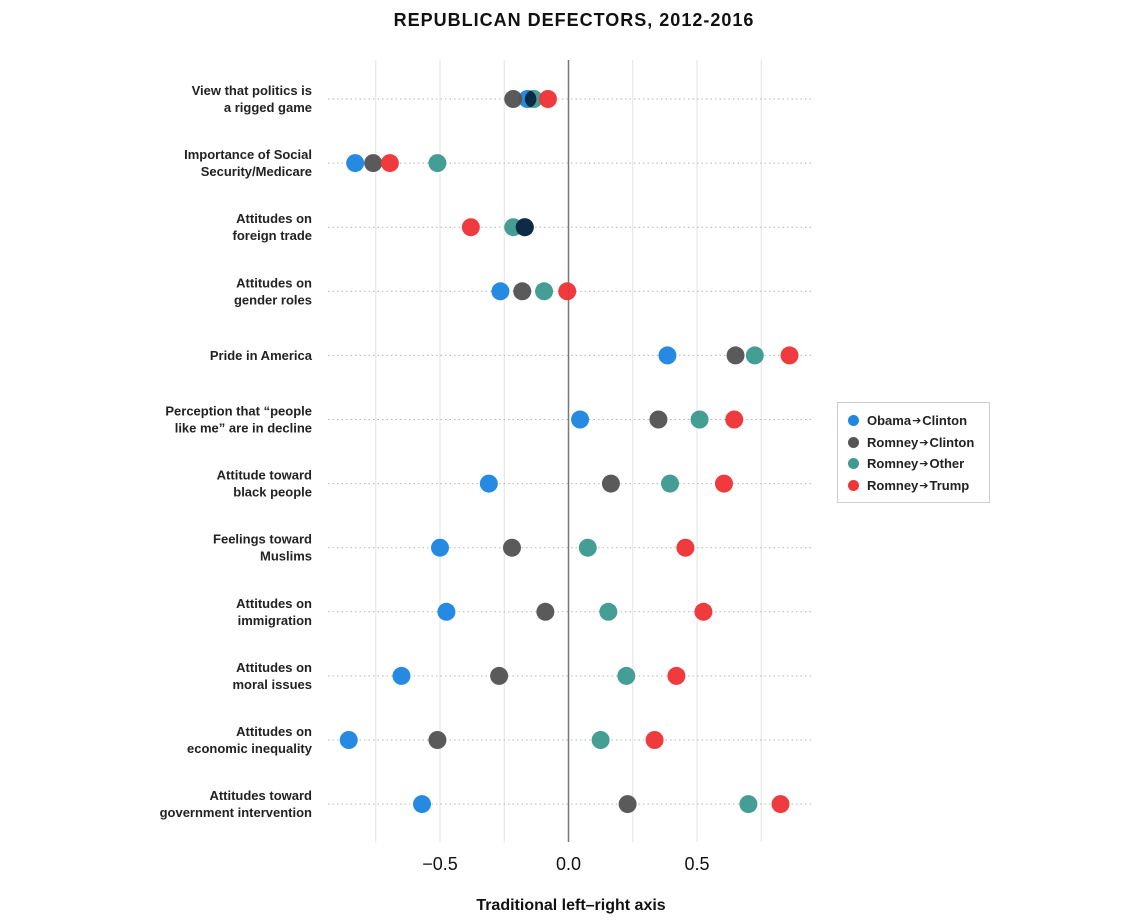  What do you see at coordinates (440, 864) in the screenshot?
I see `x-tick-label: −0.5` at bounding box center [440, 864].